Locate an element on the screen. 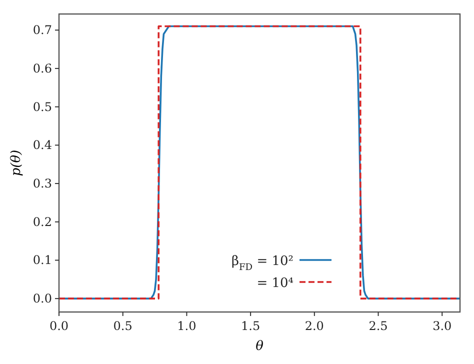 The image size is (474, 364). x-tick-label: 0.0 is located at coordinates (59, 326).